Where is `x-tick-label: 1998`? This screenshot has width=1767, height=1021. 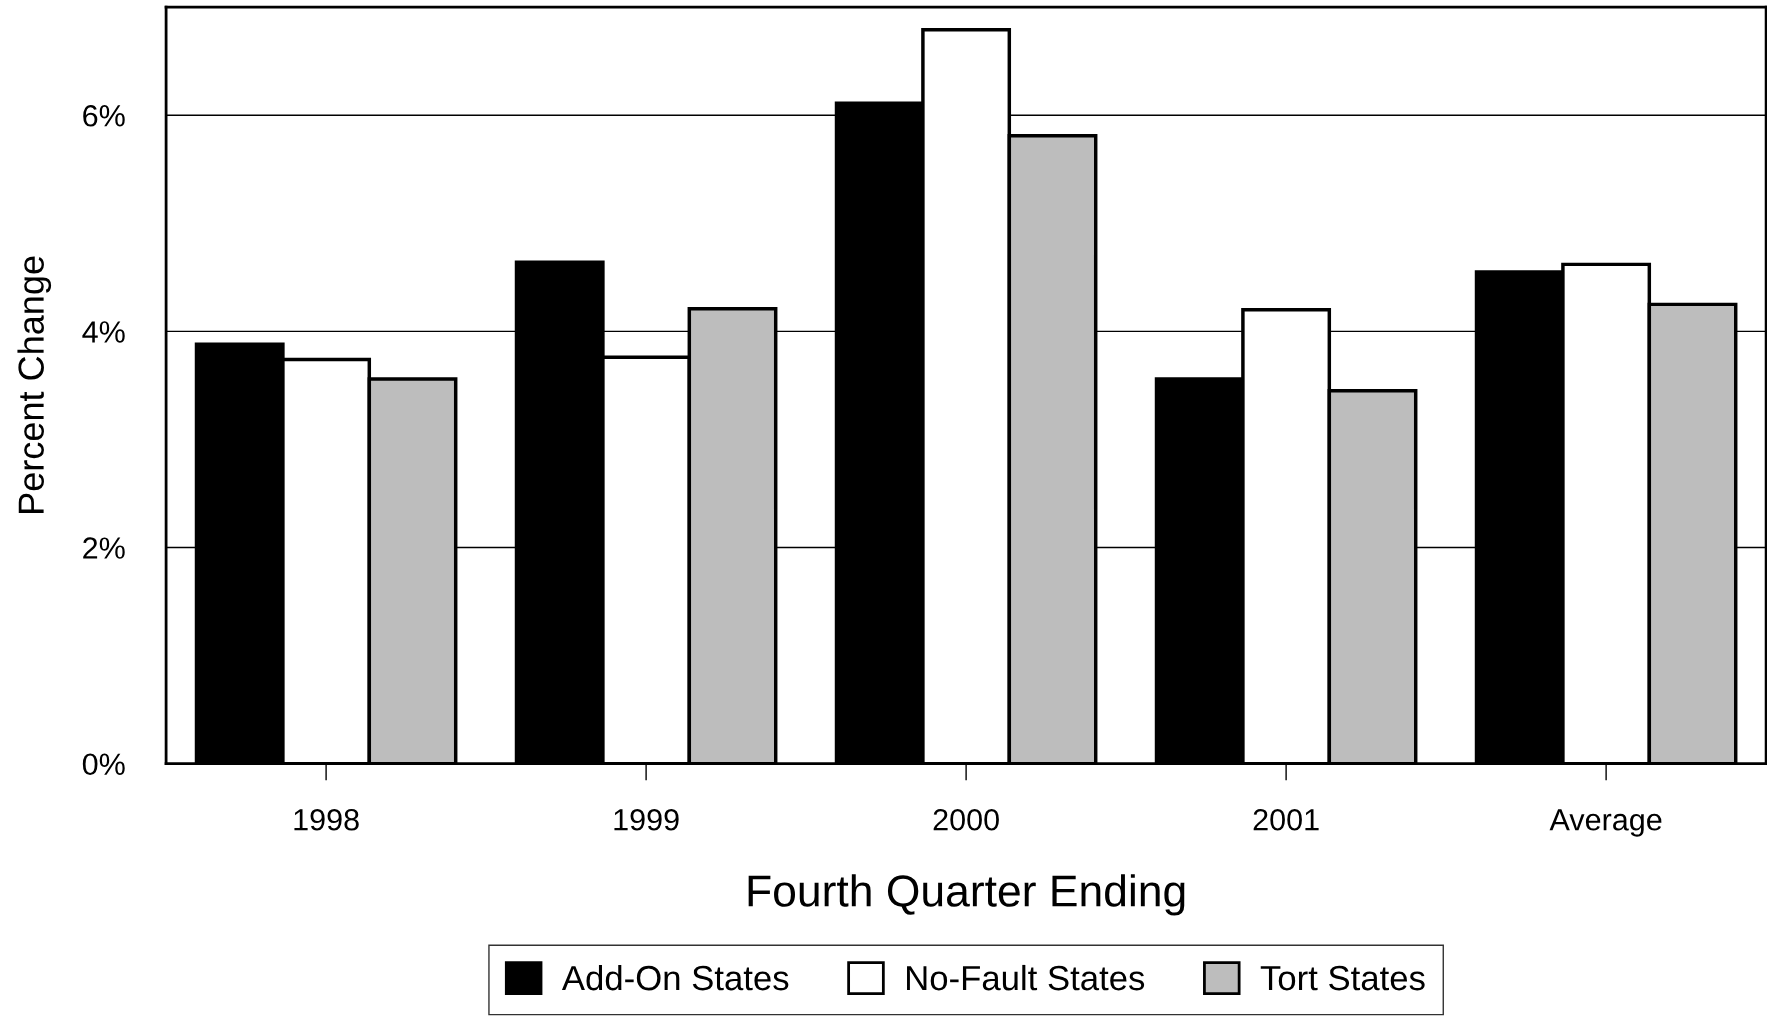
x-tick-label: 1998 is located at coordinates (326, 819).